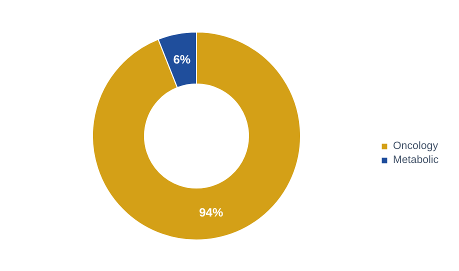 This screenshot has height=271, width=459. I want to click on legend-label: Metabolic, so click(416, 160).